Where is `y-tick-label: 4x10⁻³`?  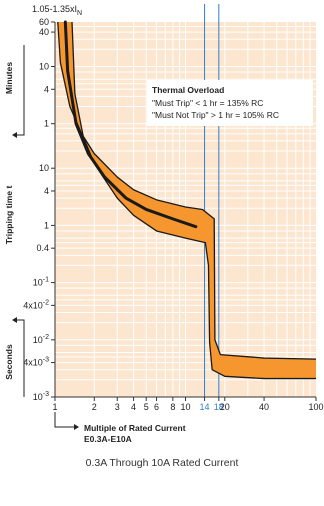
y-tick-label: 4x10⁻³ is located at coordinates (36, 362).